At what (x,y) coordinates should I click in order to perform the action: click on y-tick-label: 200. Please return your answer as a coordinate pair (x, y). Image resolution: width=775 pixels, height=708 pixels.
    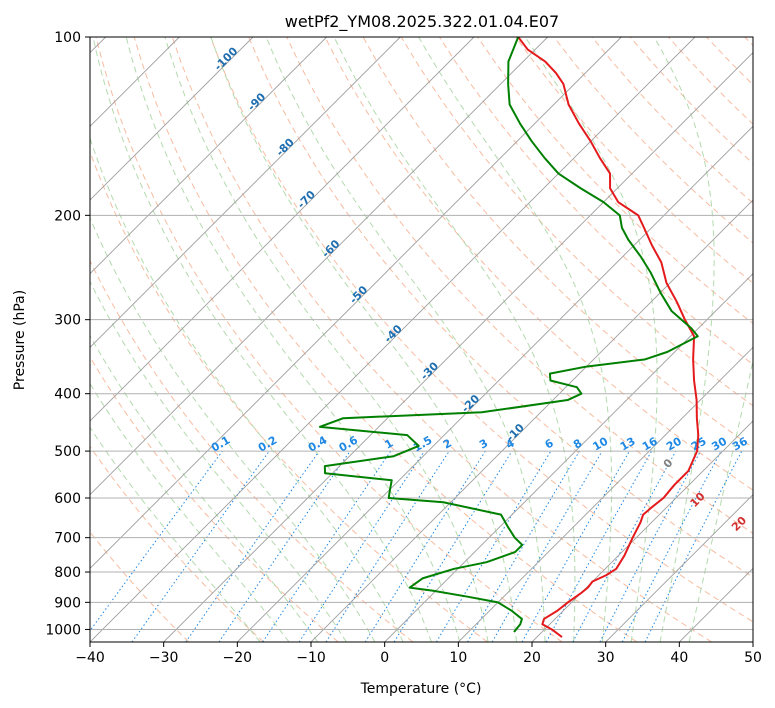
    Looking at the image, I should click on (67, 216).